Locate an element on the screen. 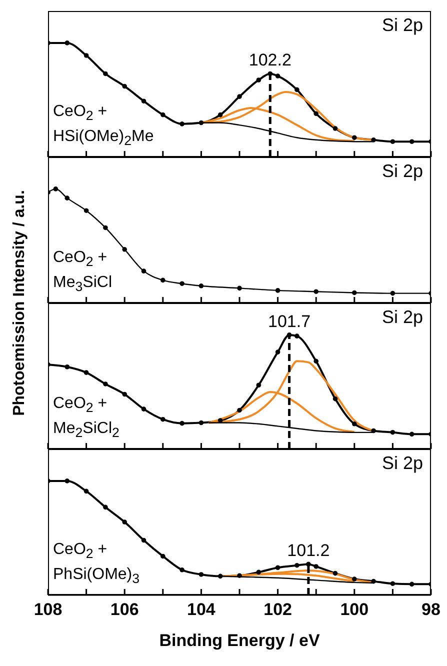 The width and height of the screenshot is (447, 666). x-tick-label: 108 is located at coordinates (48, 609).